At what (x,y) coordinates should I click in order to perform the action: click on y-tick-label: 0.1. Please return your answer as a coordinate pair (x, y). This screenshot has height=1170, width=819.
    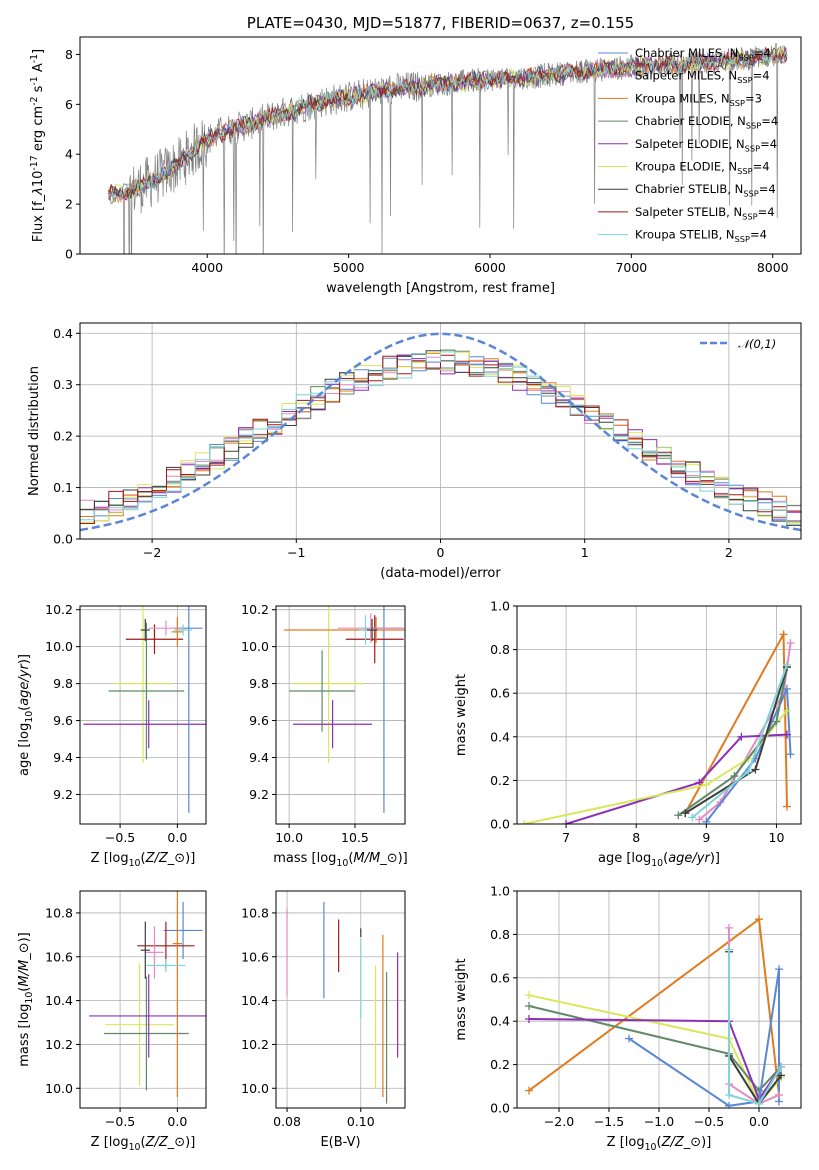
    Looking at the image, I should click on (63, 487).